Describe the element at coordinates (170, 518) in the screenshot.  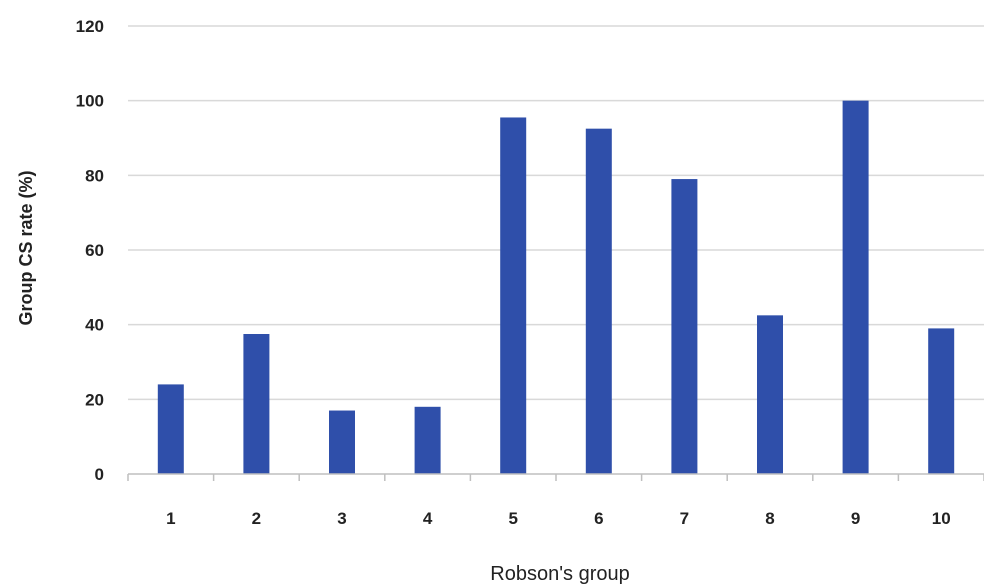
I see `x-tick-label: 1` at that location.